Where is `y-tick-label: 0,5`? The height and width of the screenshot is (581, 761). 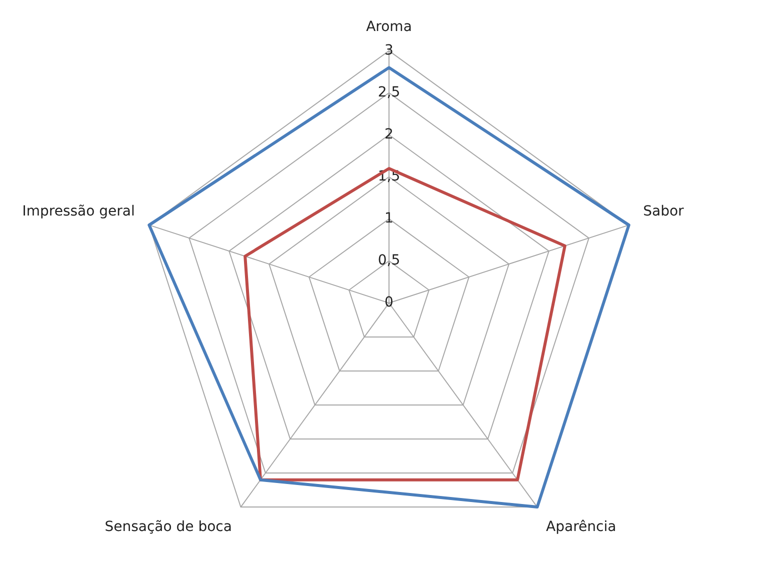
y-tick-label: 0,5 is located at coordinates (389, 260).